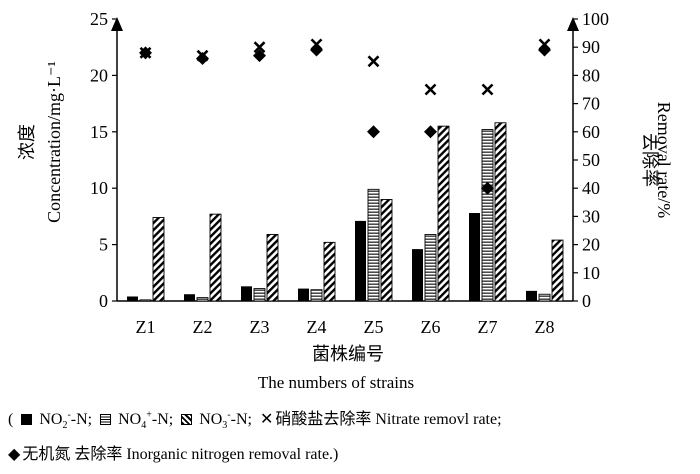 The height and width of the screenshot is (474, 700). Describe the element at coordinates (649, 160) in the screenshot. I see `y-axis-right-title-cn: 去除率` at that location.